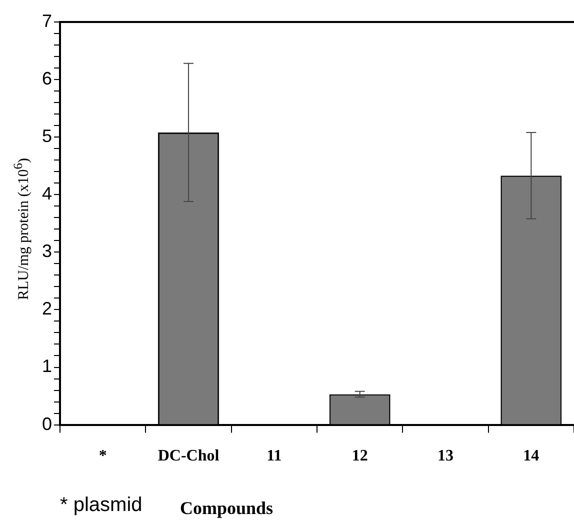 The height and width of the screenshot is (529, 574). What do you see at coordinates (360, 456) in the screenshot?
I see `x-tick-label: 12` at bounding box center [360, 456].